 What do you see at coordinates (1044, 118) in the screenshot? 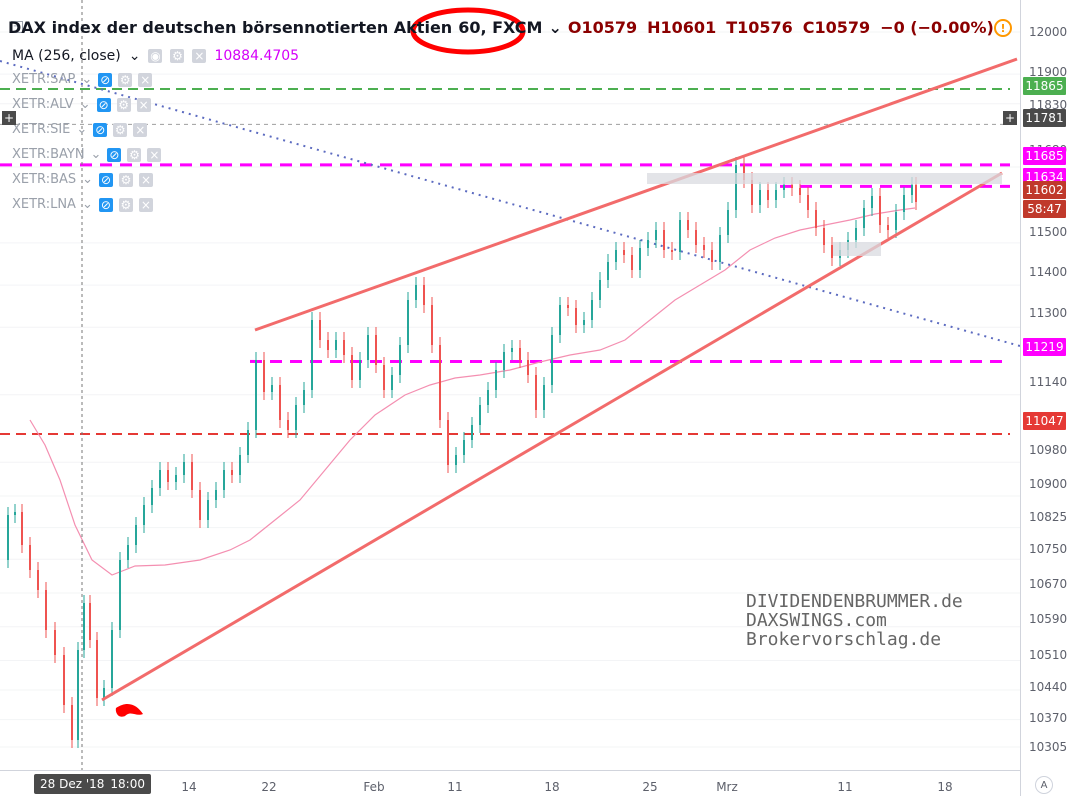
I see `price-label-dark: 11781` at bounding box center [1044, 118].